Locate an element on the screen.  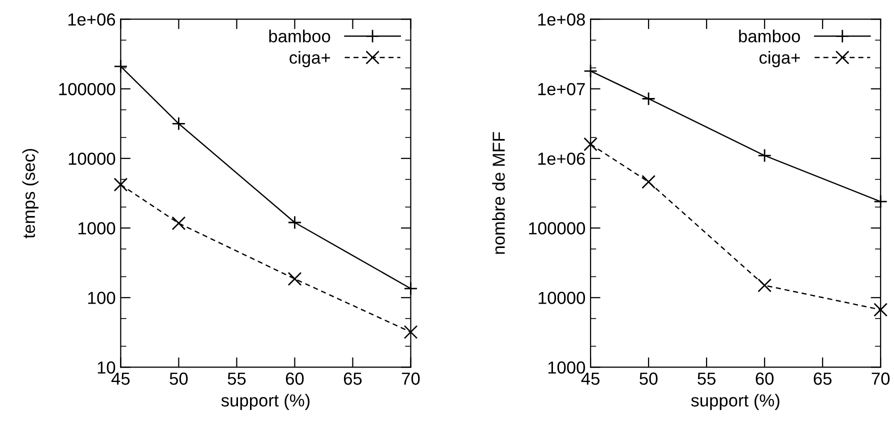
y-tick-label: 10 is located at coordinates (107, 367).